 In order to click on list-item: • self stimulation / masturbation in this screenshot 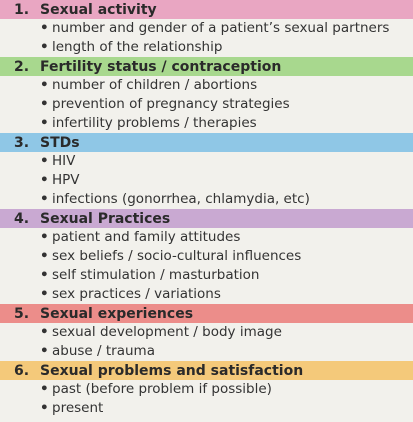, I will do `click(206, 275)`.